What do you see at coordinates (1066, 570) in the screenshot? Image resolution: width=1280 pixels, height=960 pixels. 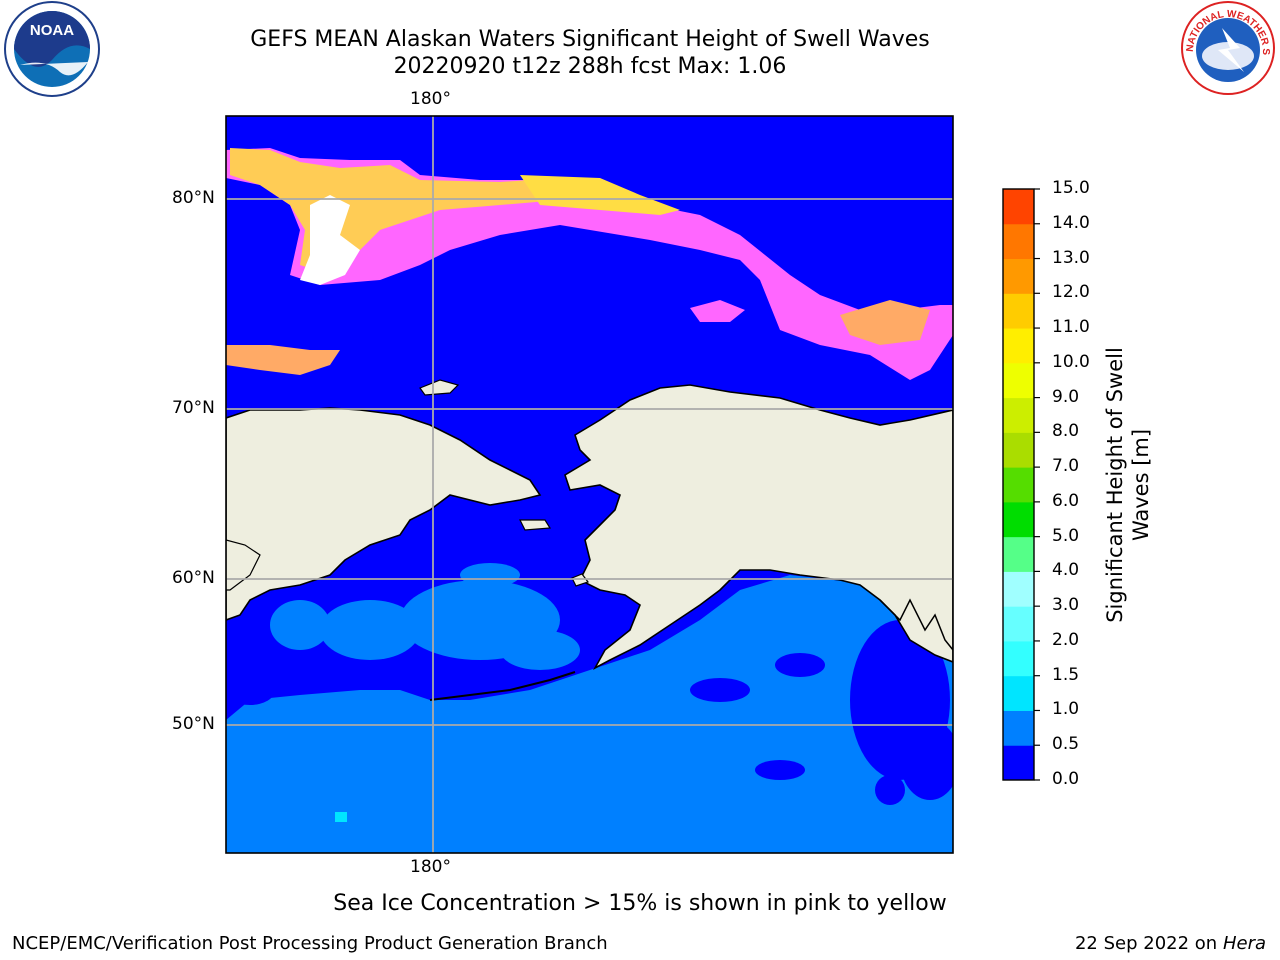 I see `colorbar-tick-label: 4.0` at bounding box center [1066, 570].